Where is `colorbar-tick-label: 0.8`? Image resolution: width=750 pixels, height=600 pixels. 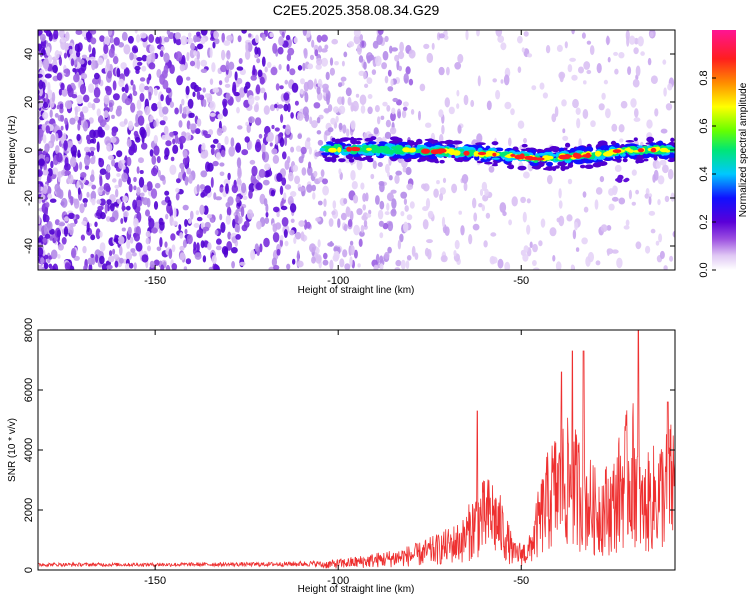
colorbar-tick-label: 0.8 is located at coordinates (704, 77).